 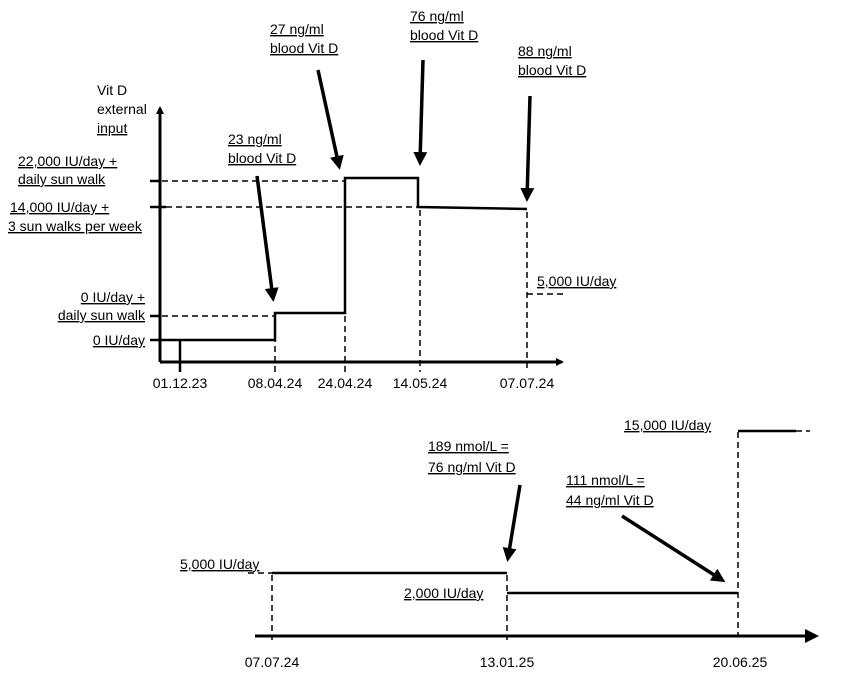 What do you see at coordinates (344, 259) in the screenshot?
I see `intake-step-line` at bounding box center [344, 259].